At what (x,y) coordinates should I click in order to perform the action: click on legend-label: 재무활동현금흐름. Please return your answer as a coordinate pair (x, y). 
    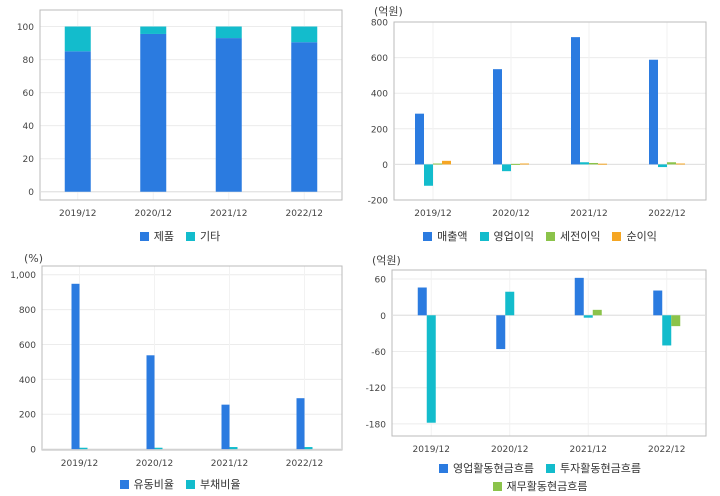
    Looking at the image, I should click on (547, 486).